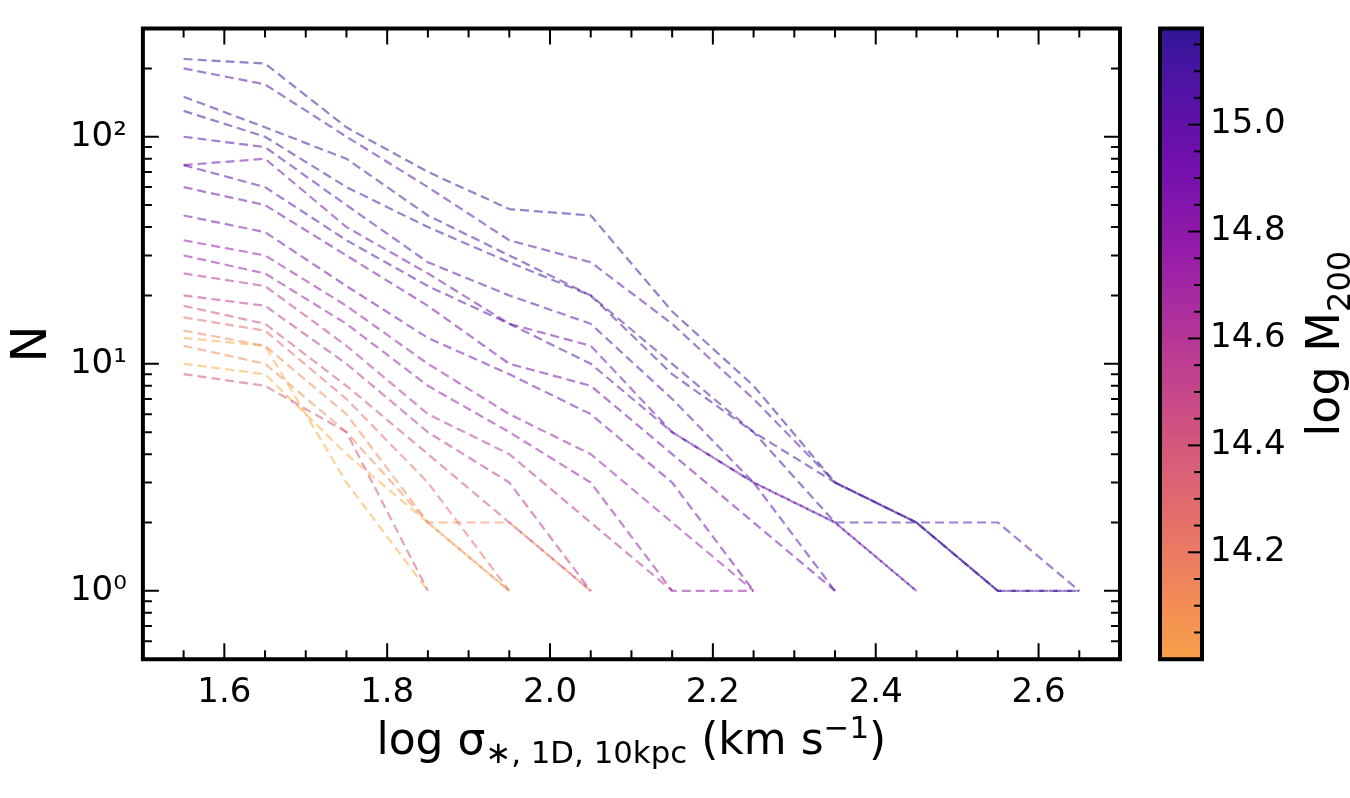 This screenshot has width=1350, height=798. What do you see at coordinates (1248, 121) in the screenshot?
I see `color-bar-label: 15.0` at bounding box center [1248, 121].